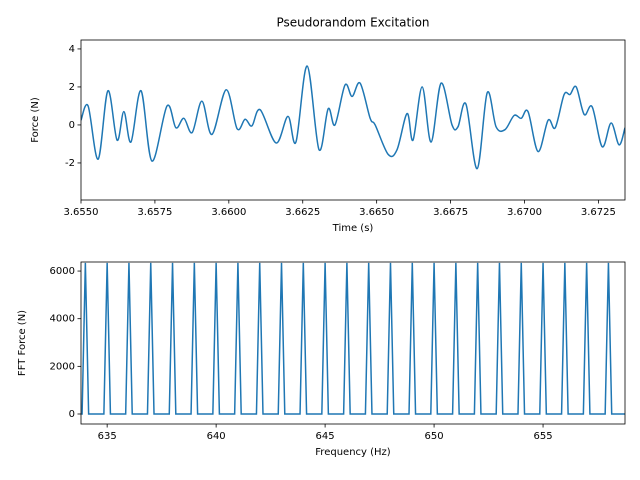  I want to click on x-tick-label: 635, so click(107, 436).